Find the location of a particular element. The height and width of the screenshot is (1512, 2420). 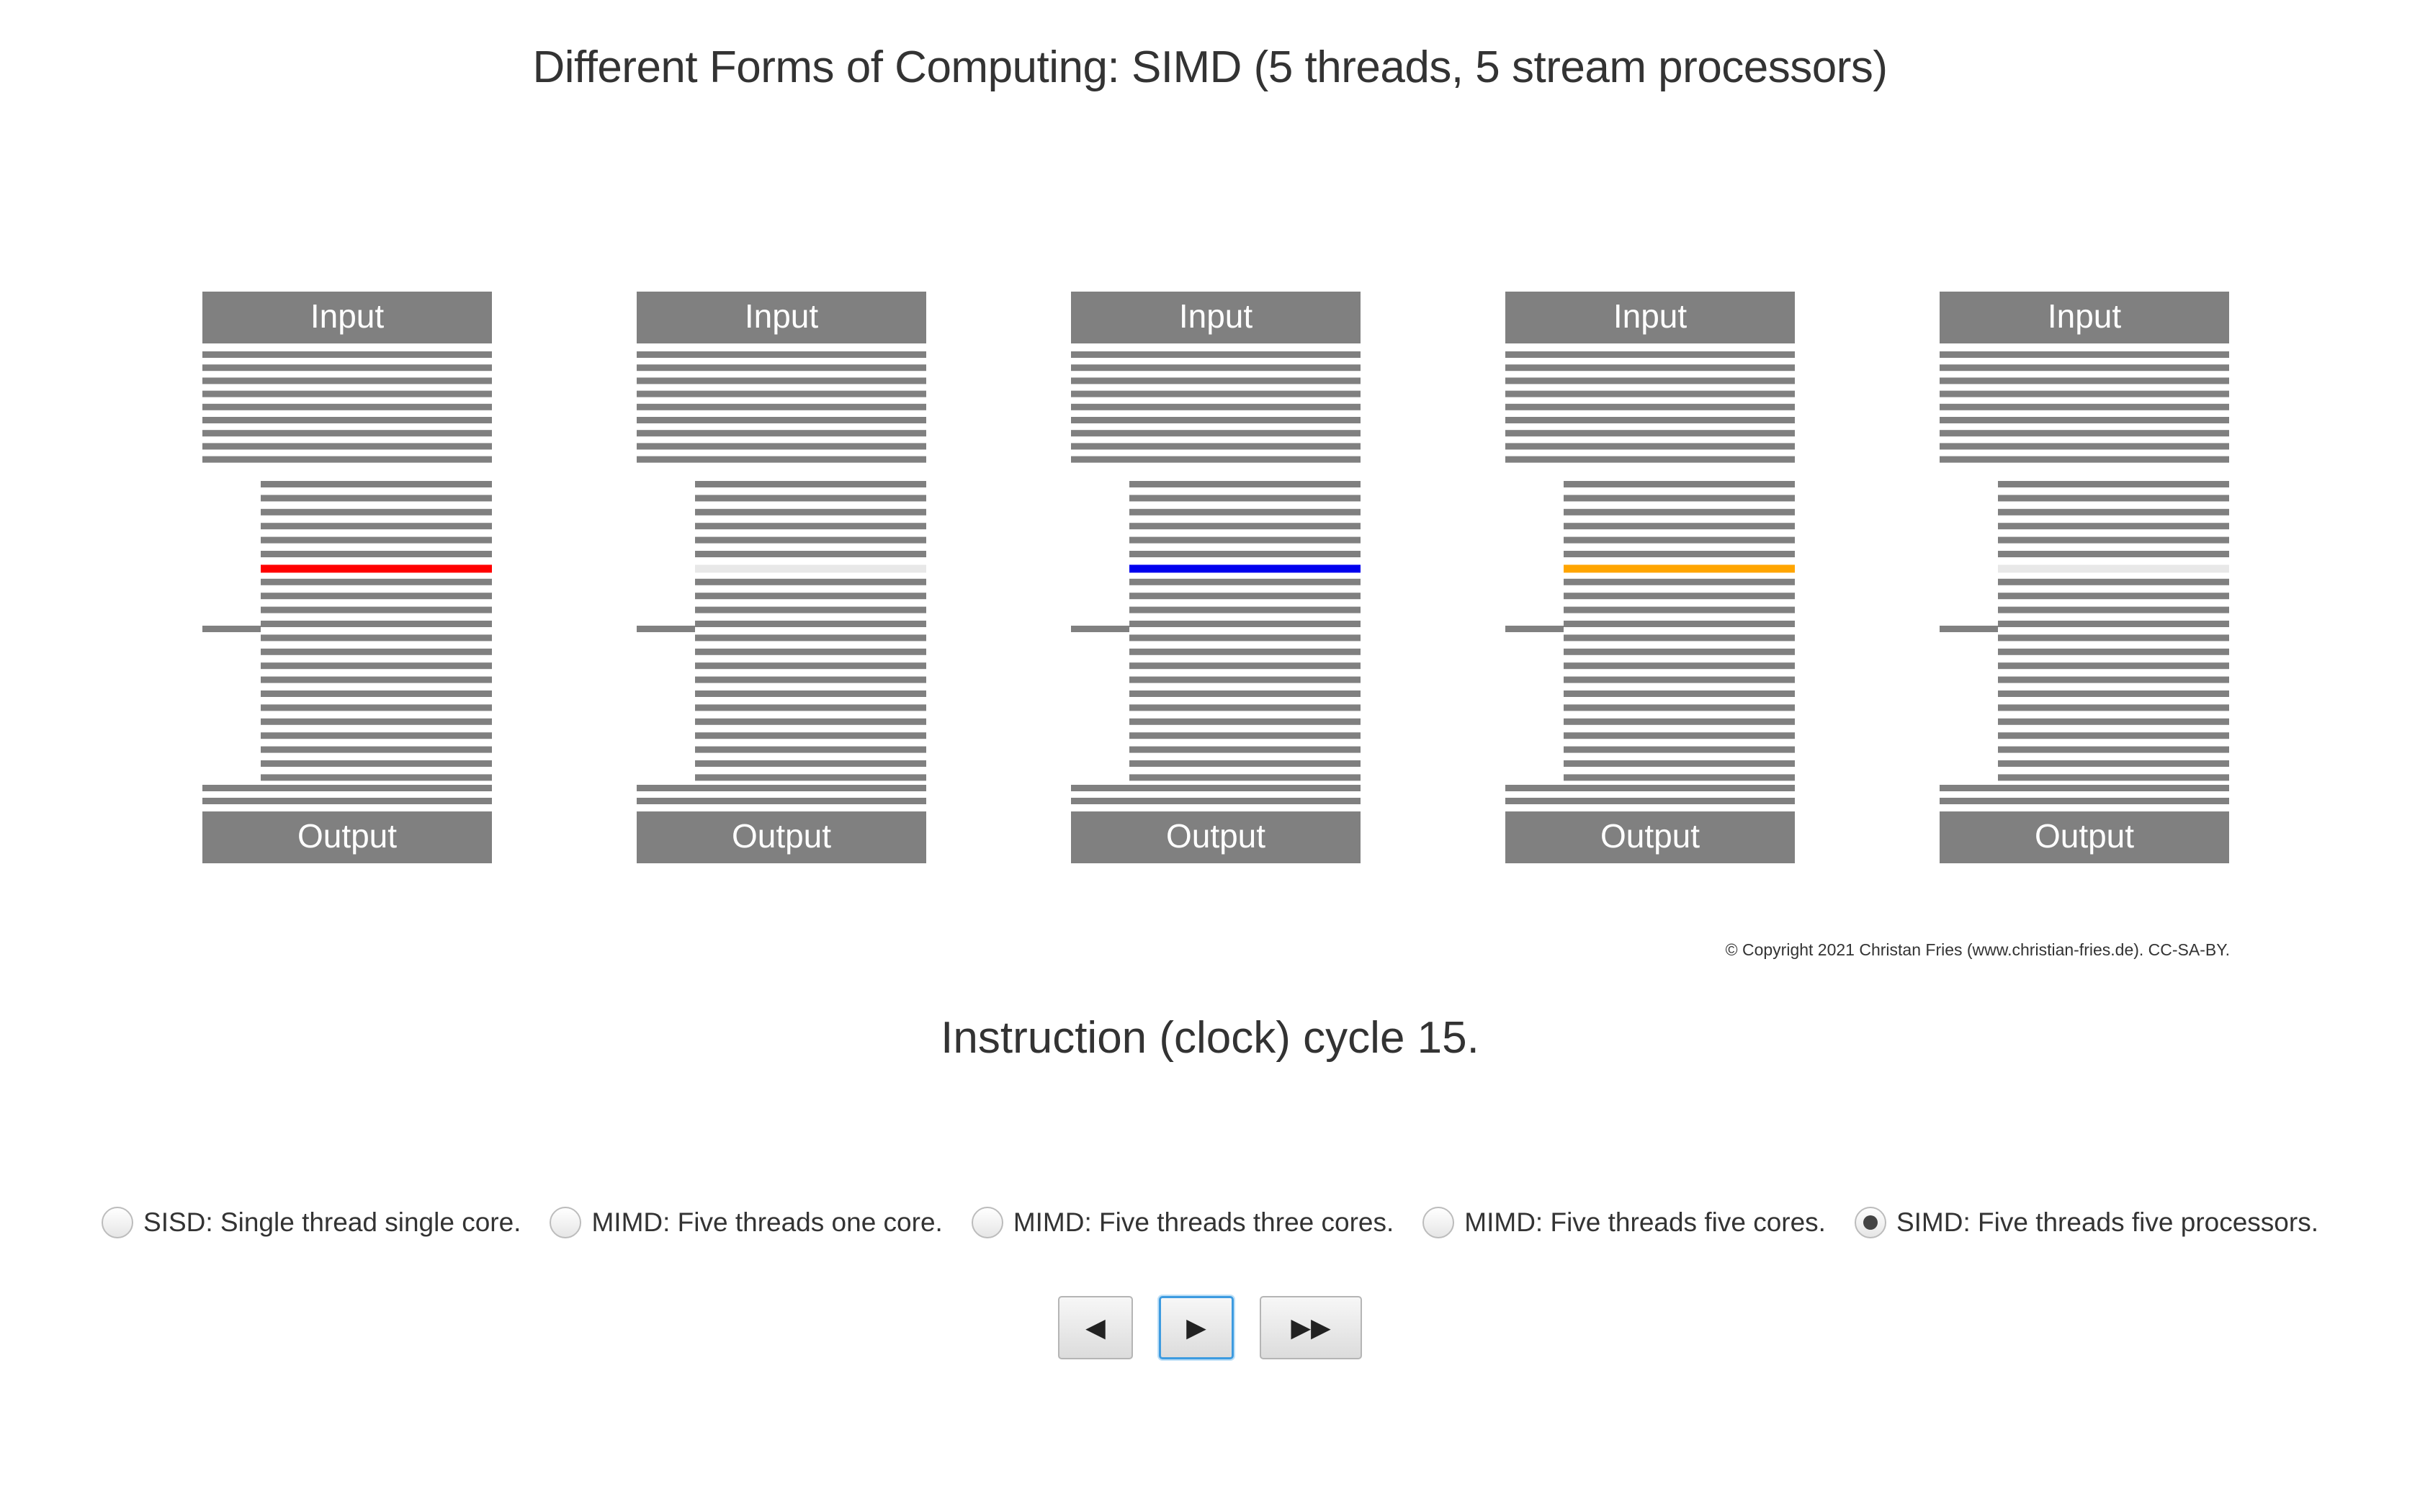

input-label: Input is located at coordinates (2085, 316).